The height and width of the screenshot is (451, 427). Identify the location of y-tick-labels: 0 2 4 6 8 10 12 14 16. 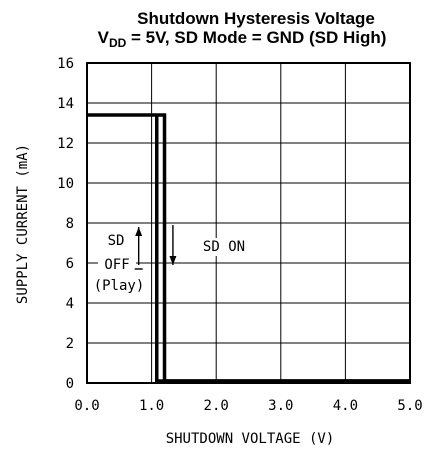
(65, 224).